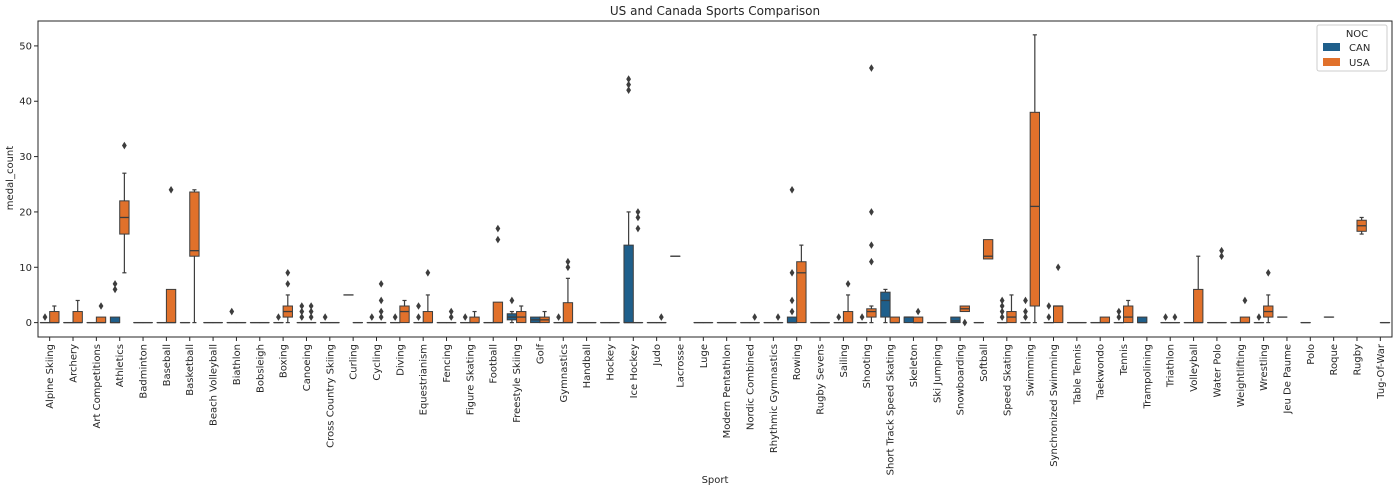 This screenshot has height=487, width=1396. What do you see at coordinates (774, 398) in the screenshot?
I see `x-tick-label: Rhythmic Gymnastics` at bounding box center [774, 398].